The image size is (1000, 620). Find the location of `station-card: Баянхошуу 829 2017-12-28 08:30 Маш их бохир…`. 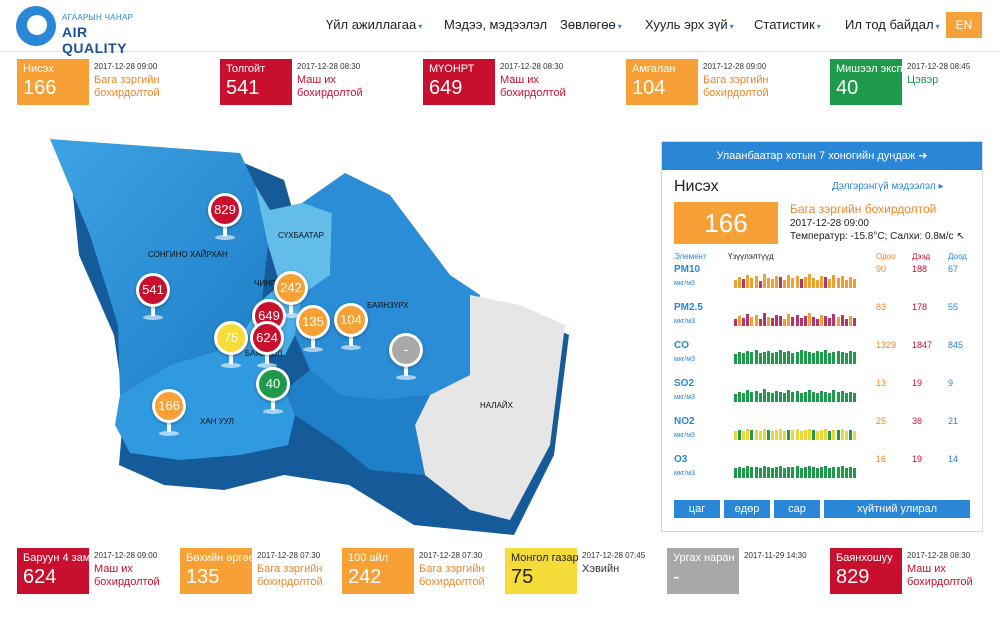

station-card: Баянхошуу 829 2017-12-28 08:30 Маш их бохир… is located at coordinates (908, 571).